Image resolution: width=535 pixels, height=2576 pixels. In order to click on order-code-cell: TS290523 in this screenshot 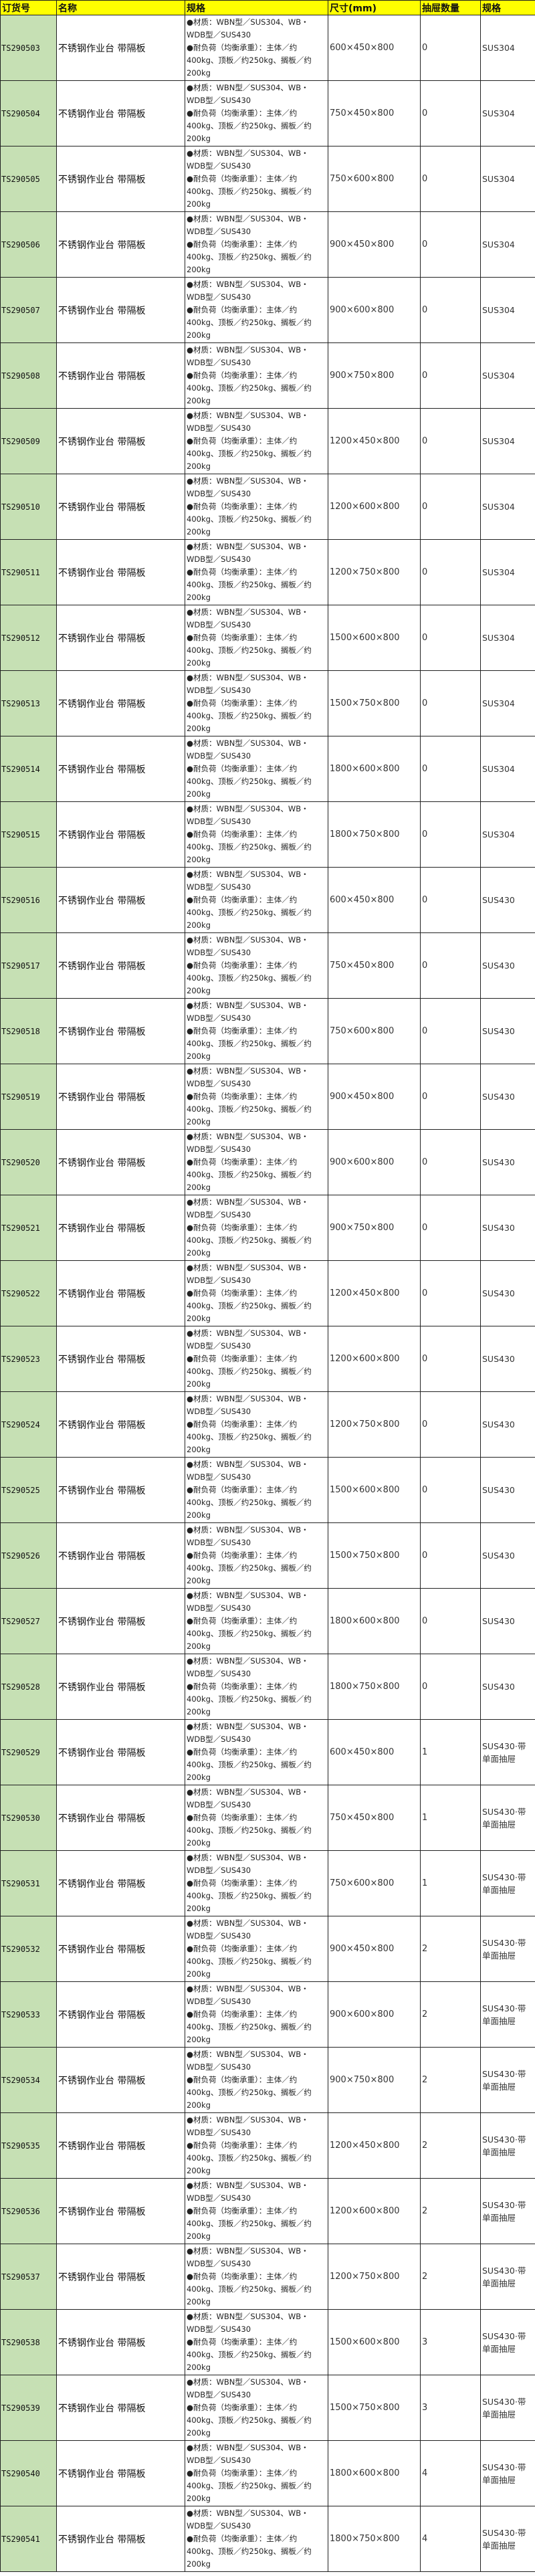, I will do `click(28, 1359)`.